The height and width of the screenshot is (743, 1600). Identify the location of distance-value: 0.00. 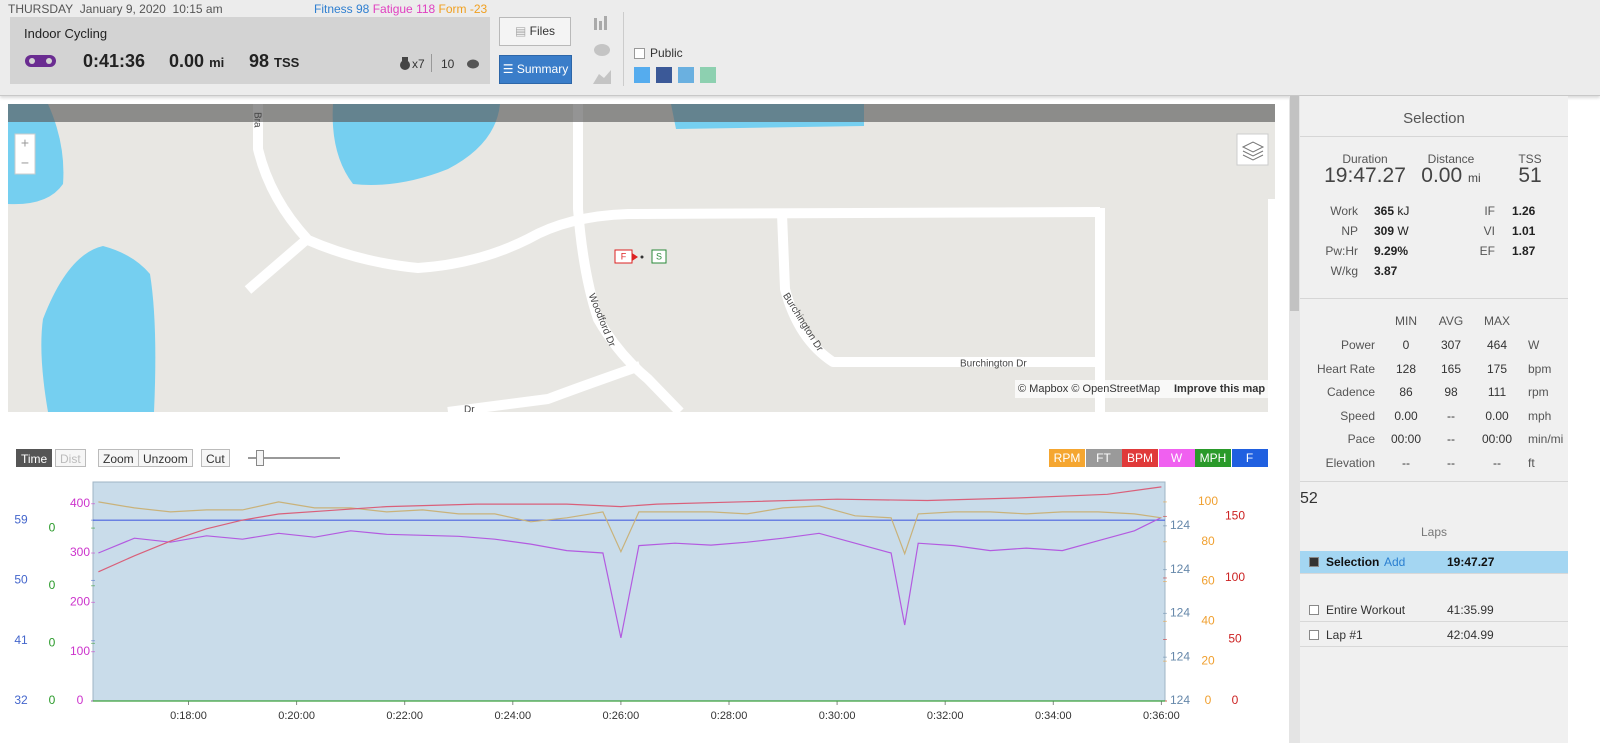
(187, 61).